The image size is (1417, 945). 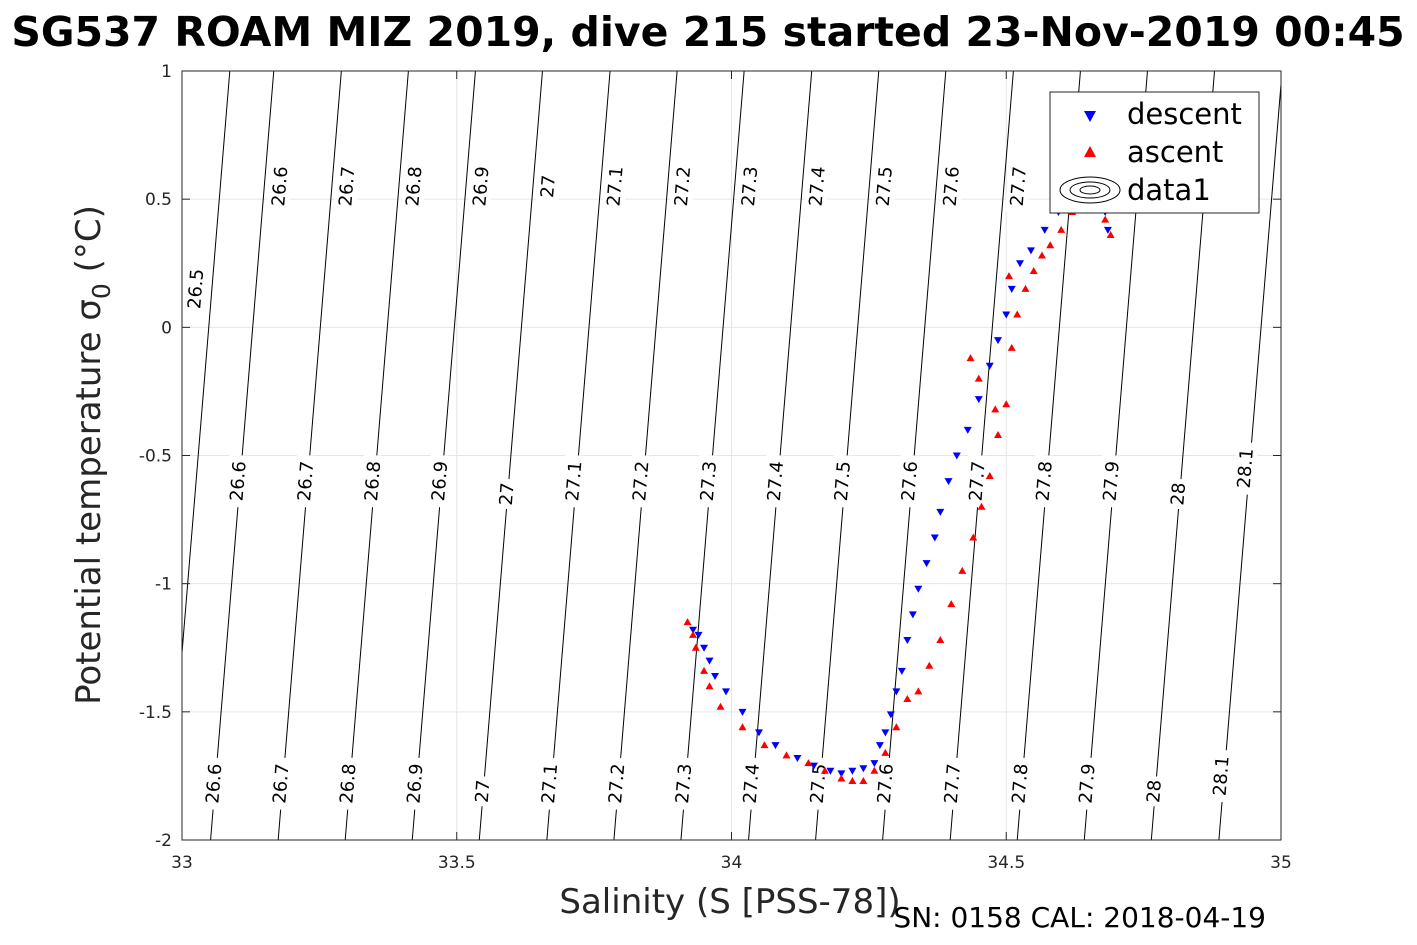 What do you see at coordinates (89, 513) in the screenshot?
I see `y-axis-label-main: Potential temperature` at bounding box center [89, 513].